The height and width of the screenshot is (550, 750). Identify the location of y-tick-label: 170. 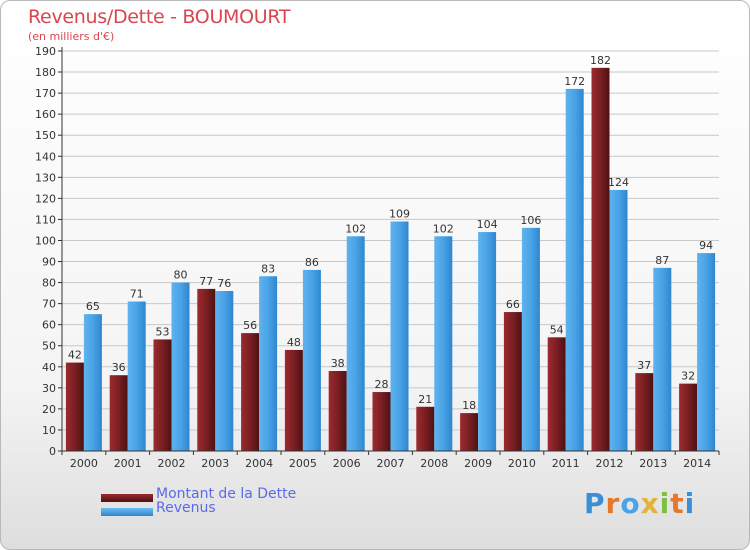
(45, 93).